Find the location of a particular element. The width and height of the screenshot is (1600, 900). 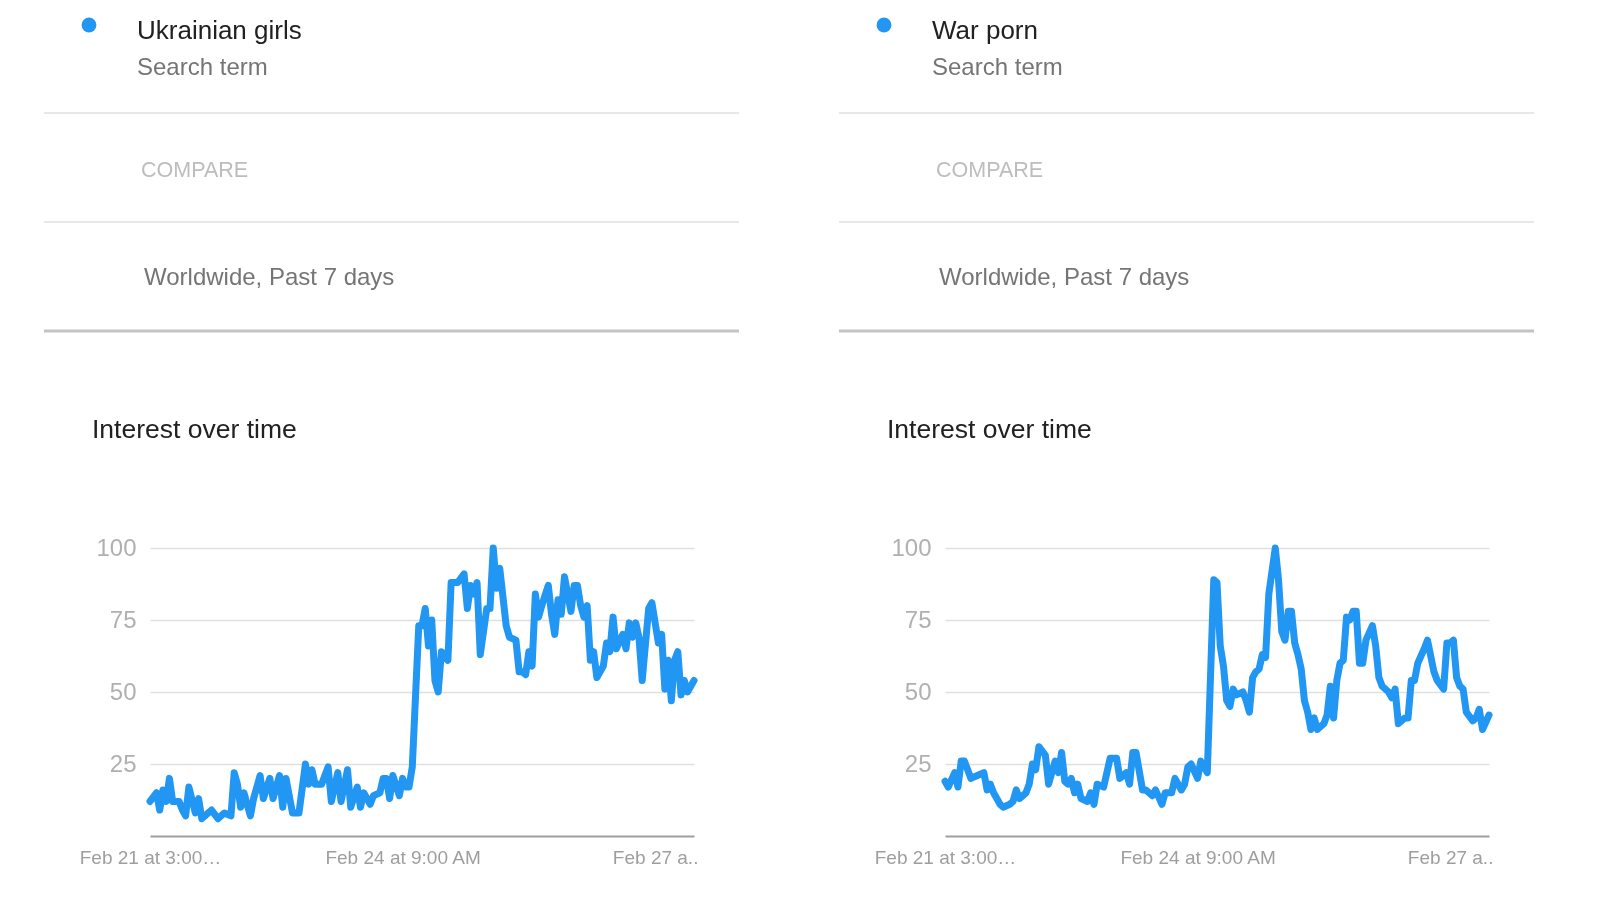

legend-label: Ukrainian girls is located at coordinates (219, 30).